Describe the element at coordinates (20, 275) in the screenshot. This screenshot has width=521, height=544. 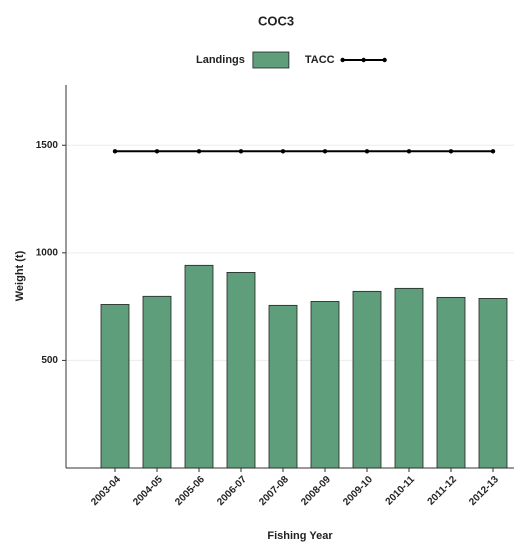
I see `y-axis-label: Weight (t)` at that location.